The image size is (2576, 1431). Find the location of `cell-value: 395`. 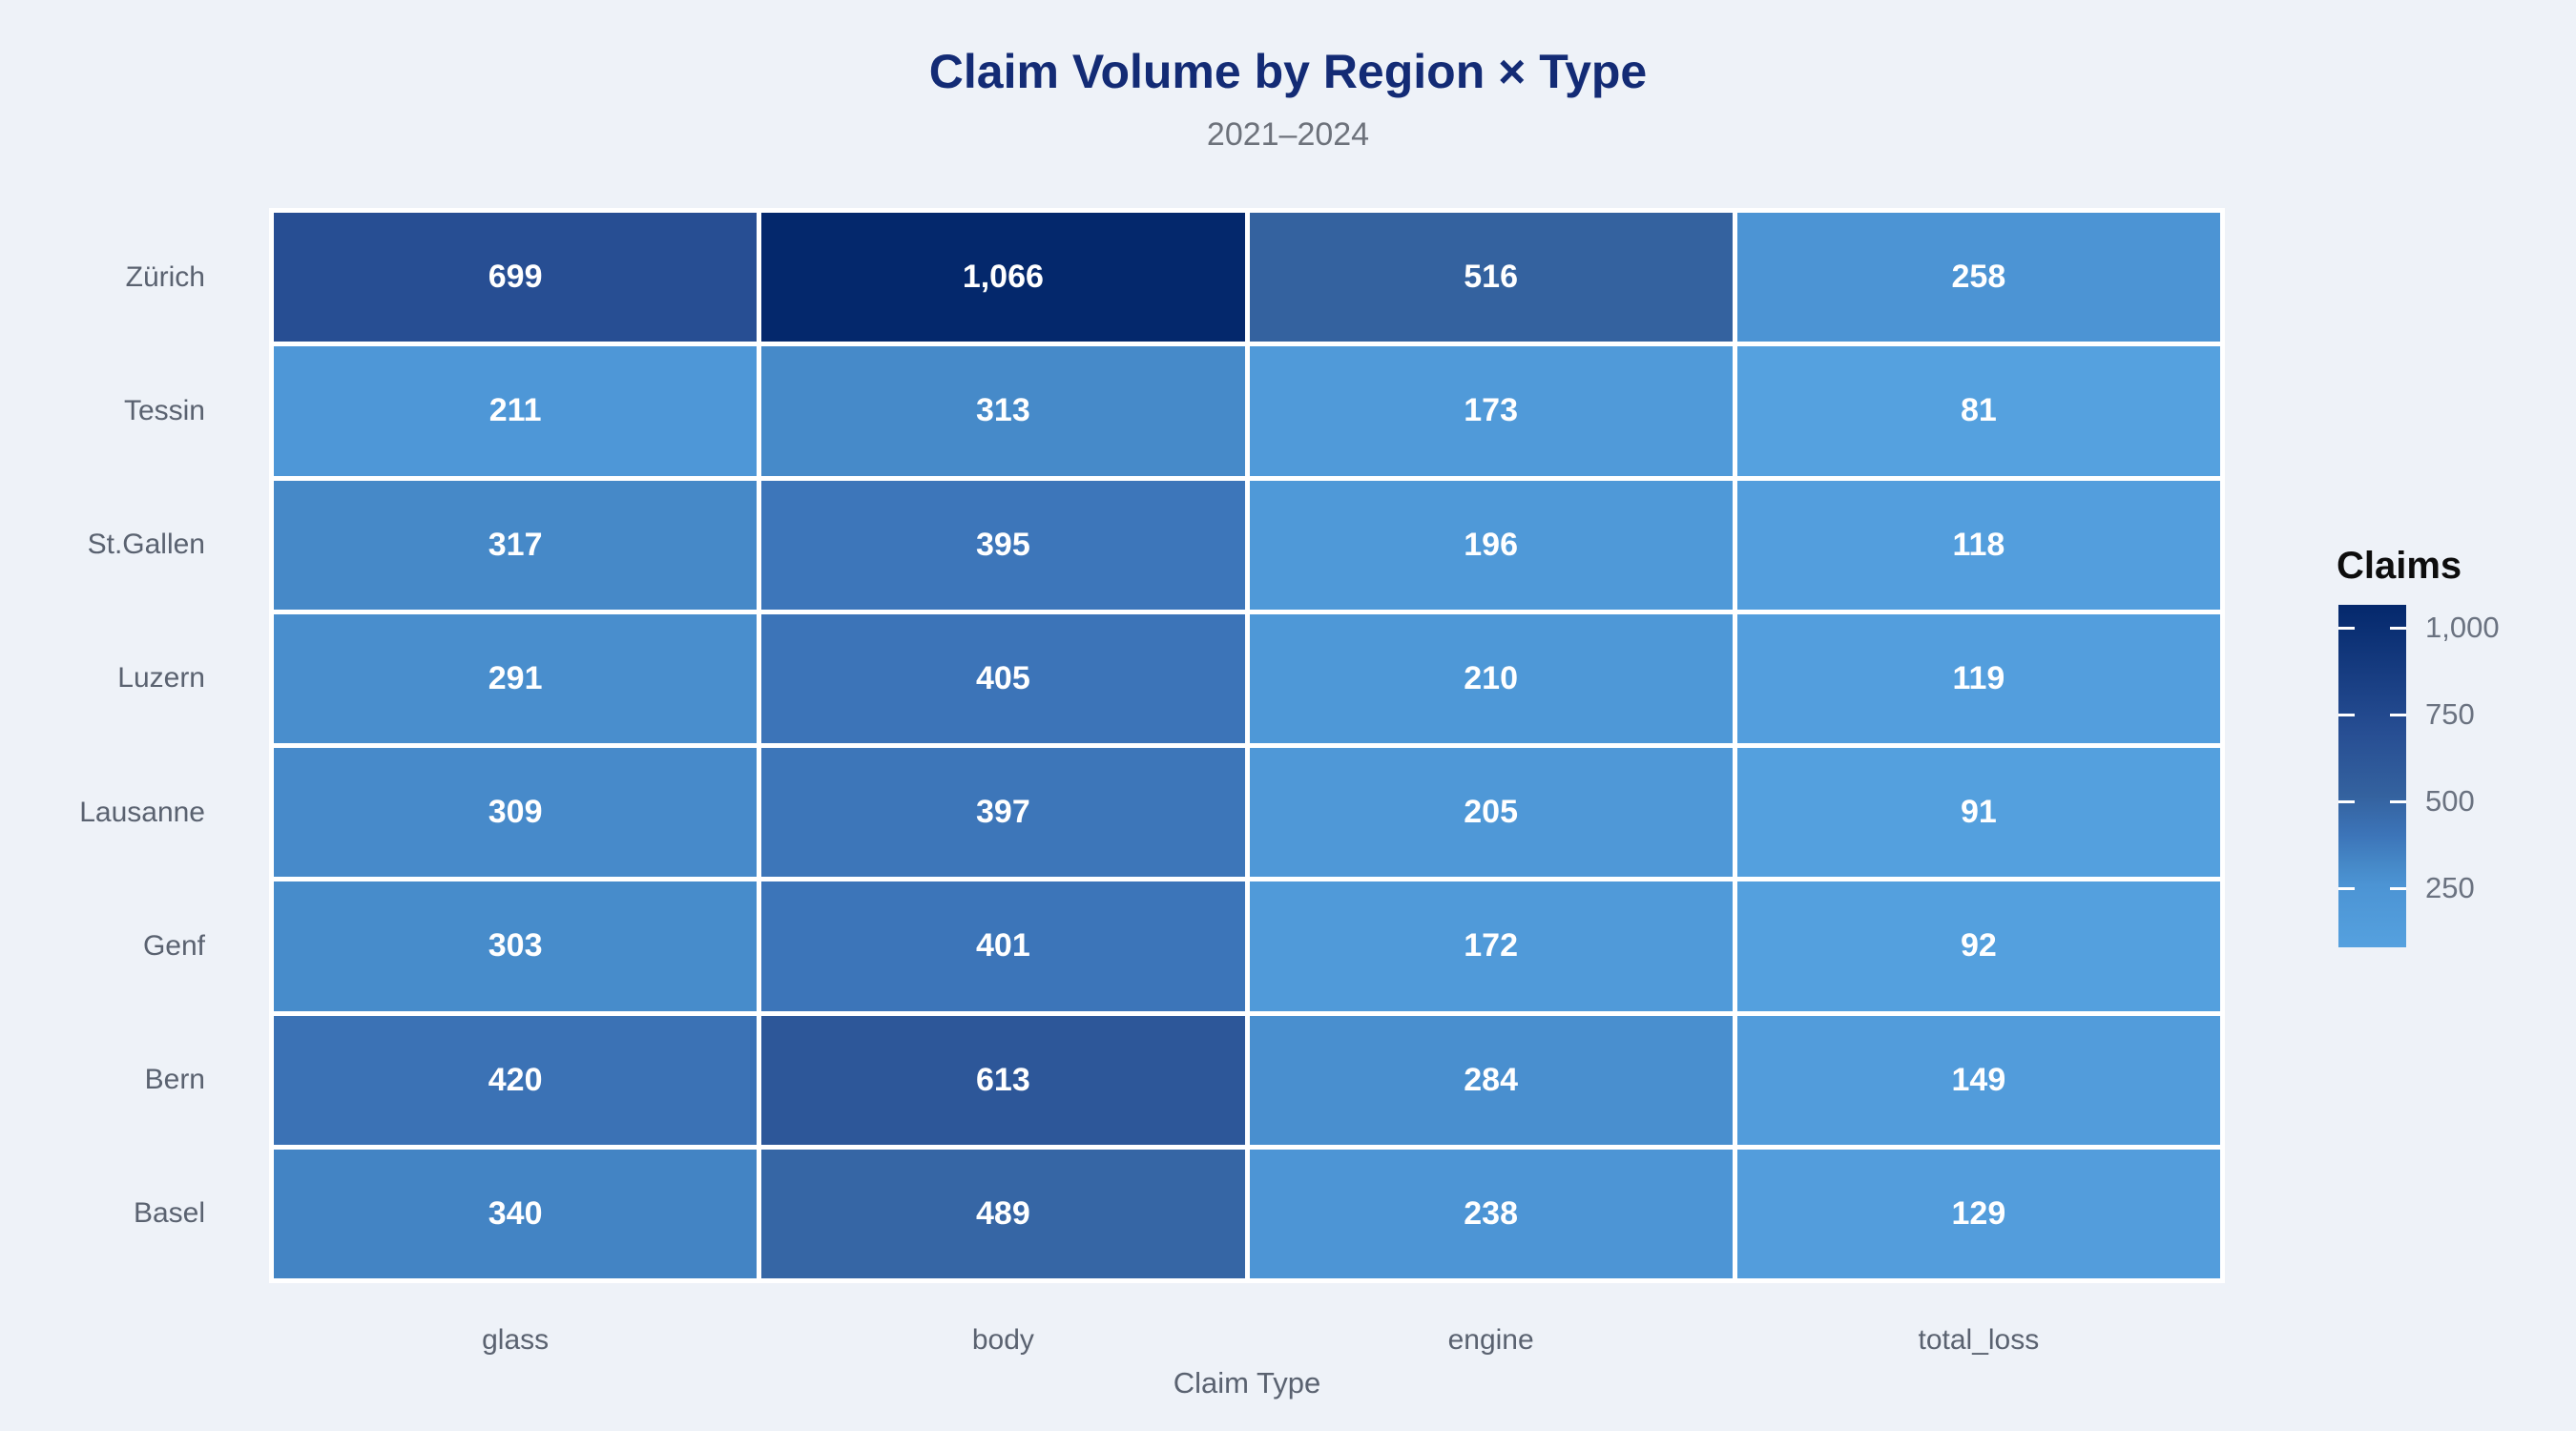

cell-value: 395 is located at coordinates (1003, 544).